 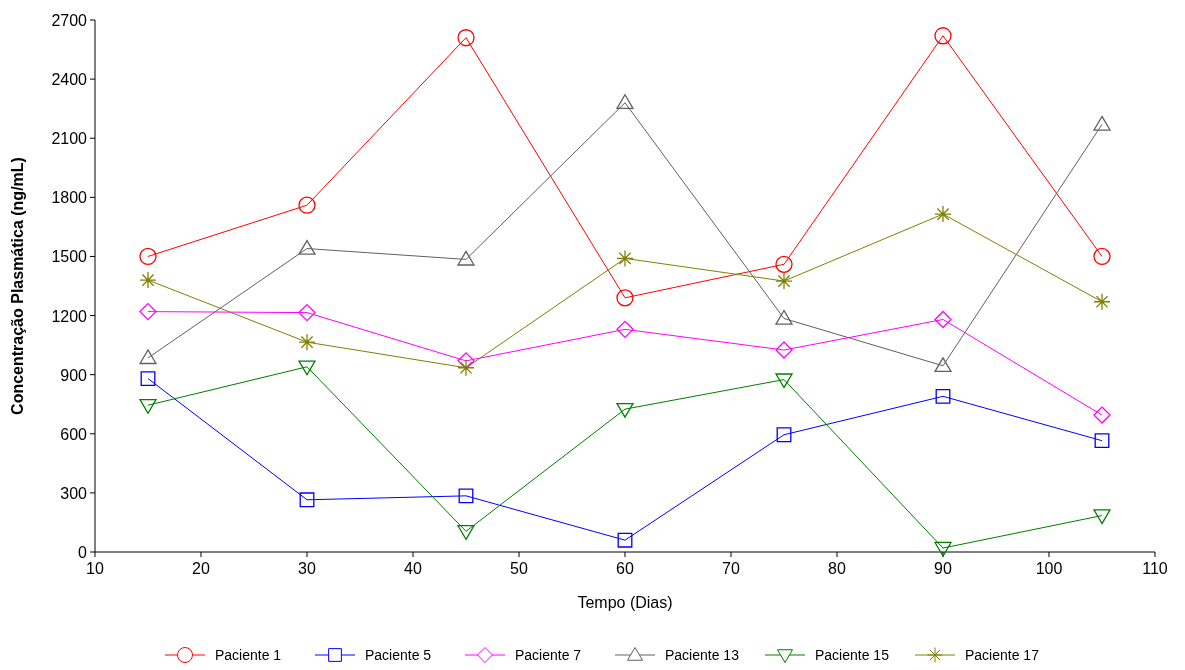 What do you see at coordinates (943, 568) in the screenshot?
I see `x-tick-label: 90` at bounding box center [943, 568].